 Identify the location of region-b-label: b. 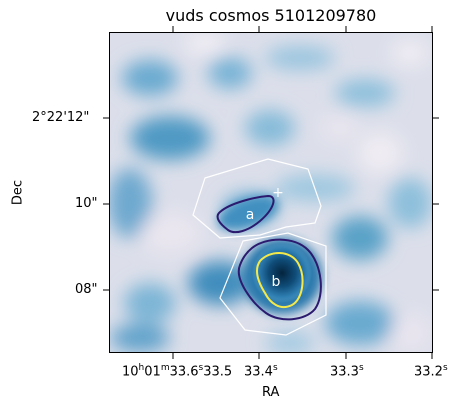
(276, 282).